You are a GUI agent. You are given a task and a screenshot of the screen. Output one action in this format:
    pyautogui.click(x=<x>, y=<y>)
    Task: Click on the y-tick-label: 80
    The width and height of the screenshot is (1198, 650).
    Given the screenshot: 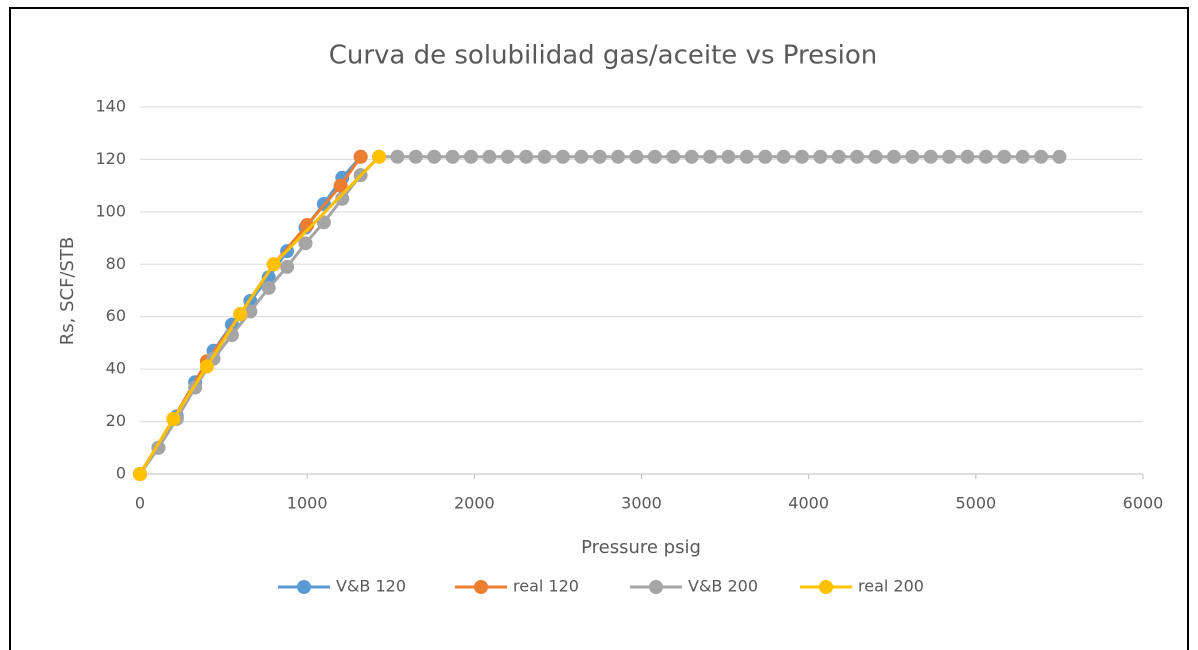 What is the action you would take?
    pyautogui.click(x=116, y=263)
    